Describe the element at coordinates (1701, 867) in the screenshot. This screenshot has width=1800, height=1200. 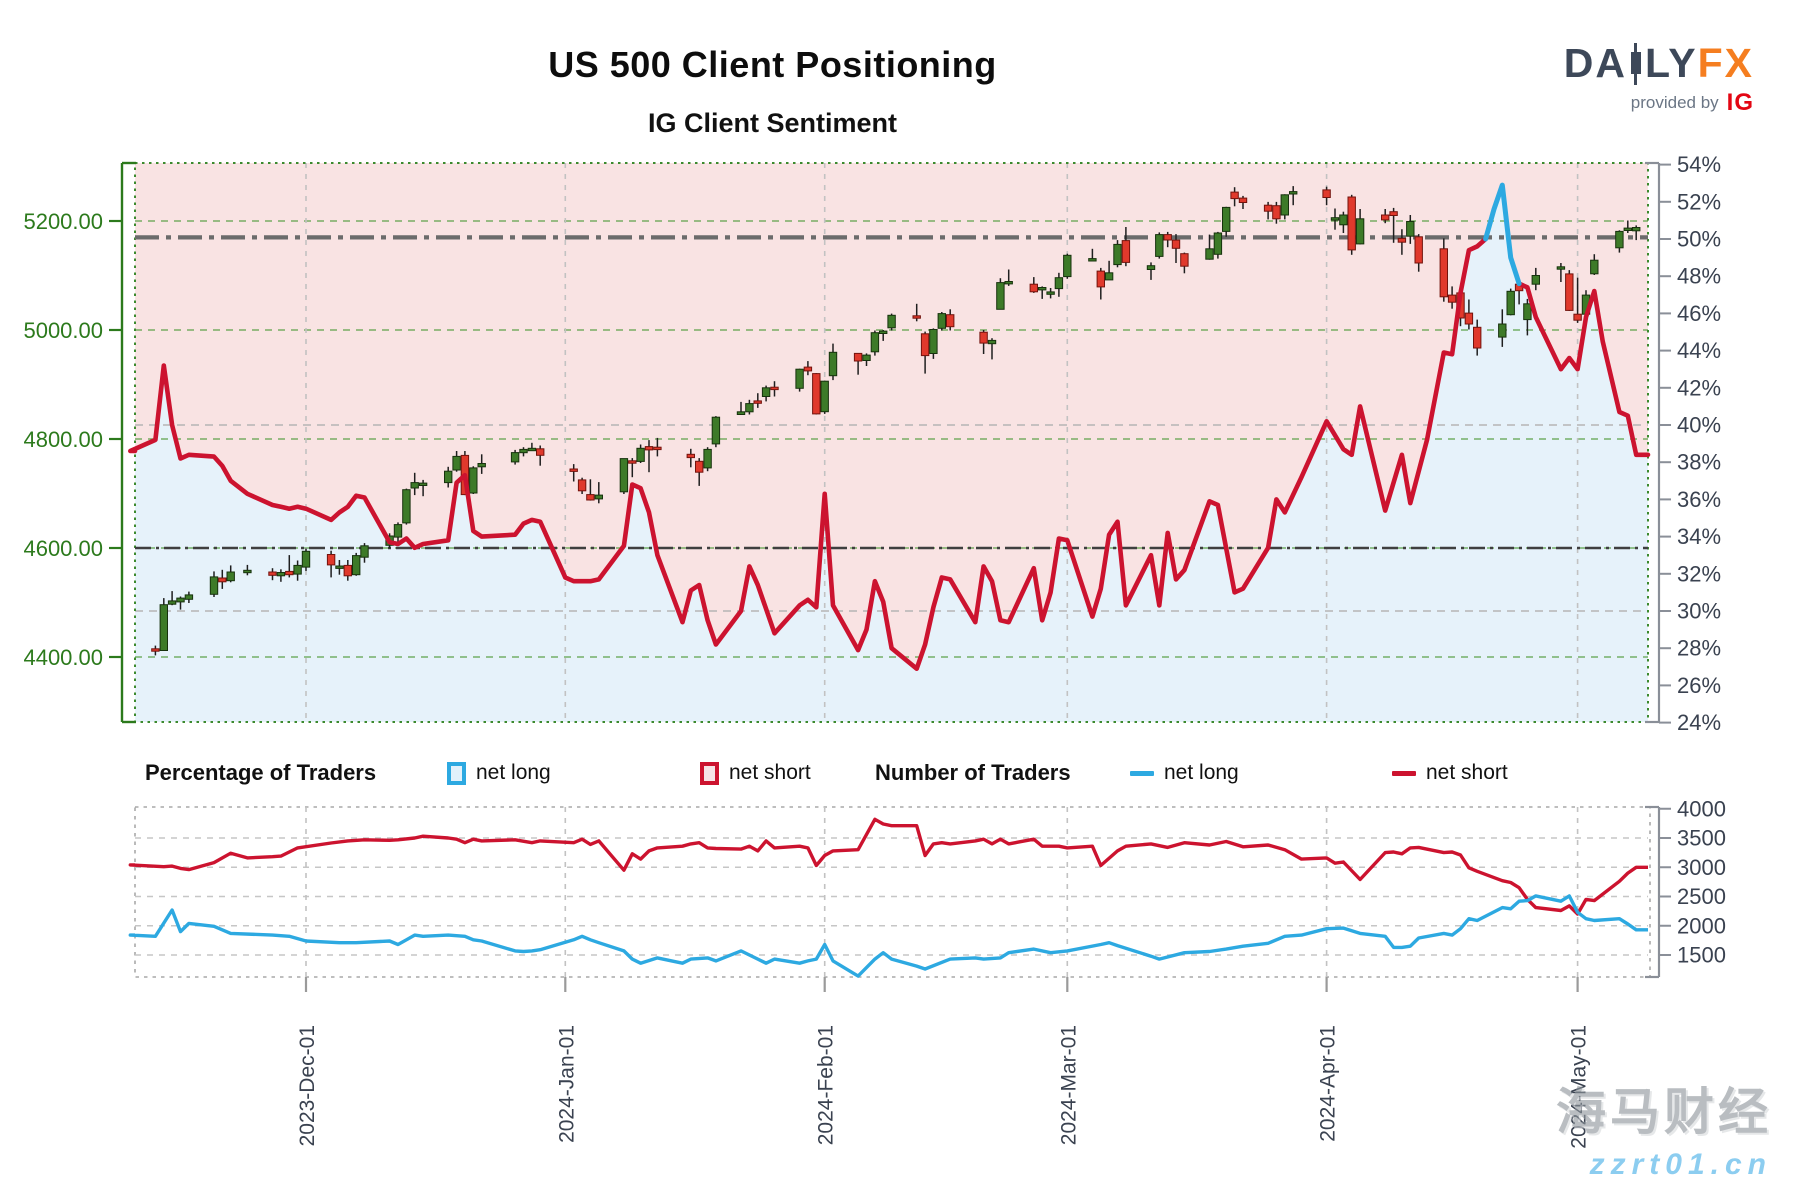
I see `svg-text: 3000` at that location.